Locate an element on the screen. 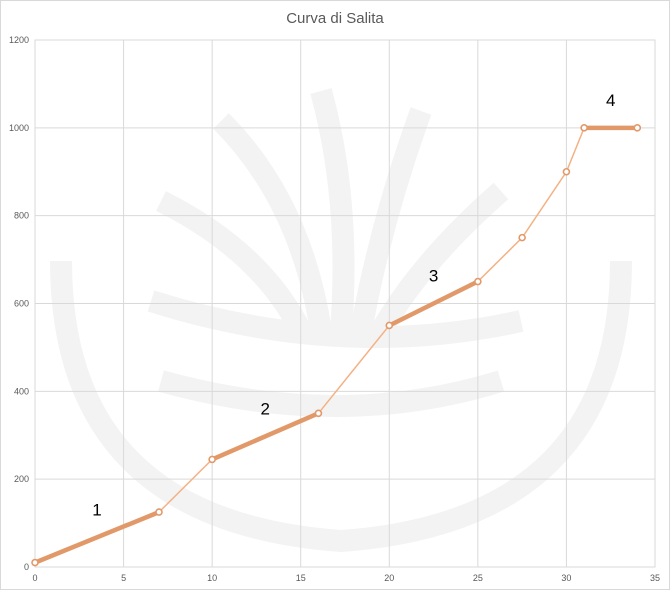 The height and width of the screenshot is (594, 670). y-tick-label: 0 is located at coordinates (26, 567).